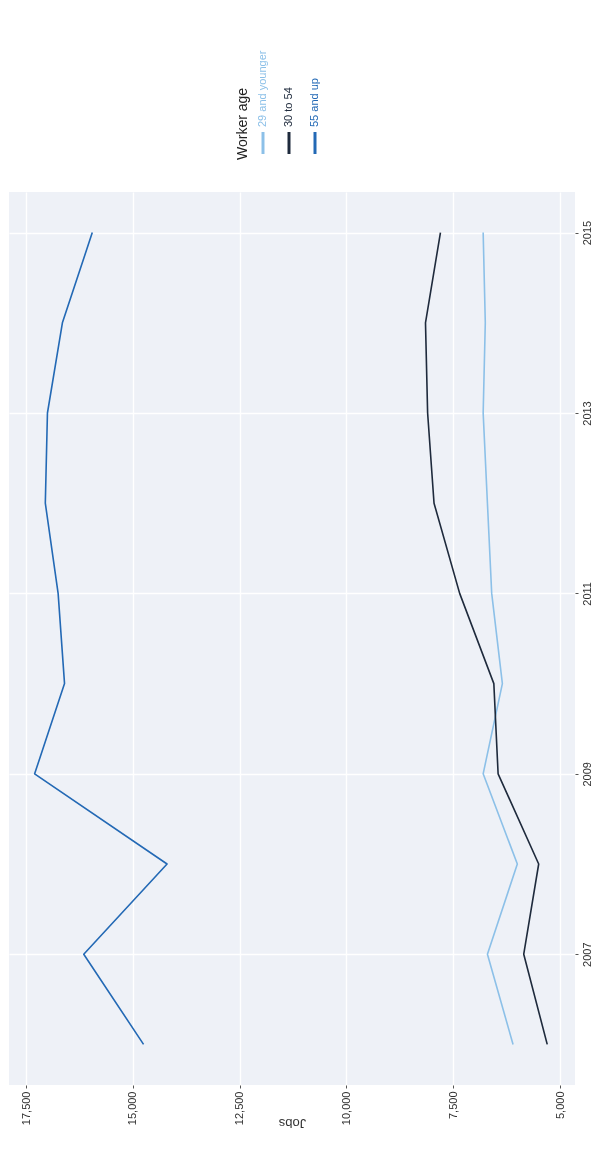  I want to click on y-tick-label: 2015, so click(586, 233).